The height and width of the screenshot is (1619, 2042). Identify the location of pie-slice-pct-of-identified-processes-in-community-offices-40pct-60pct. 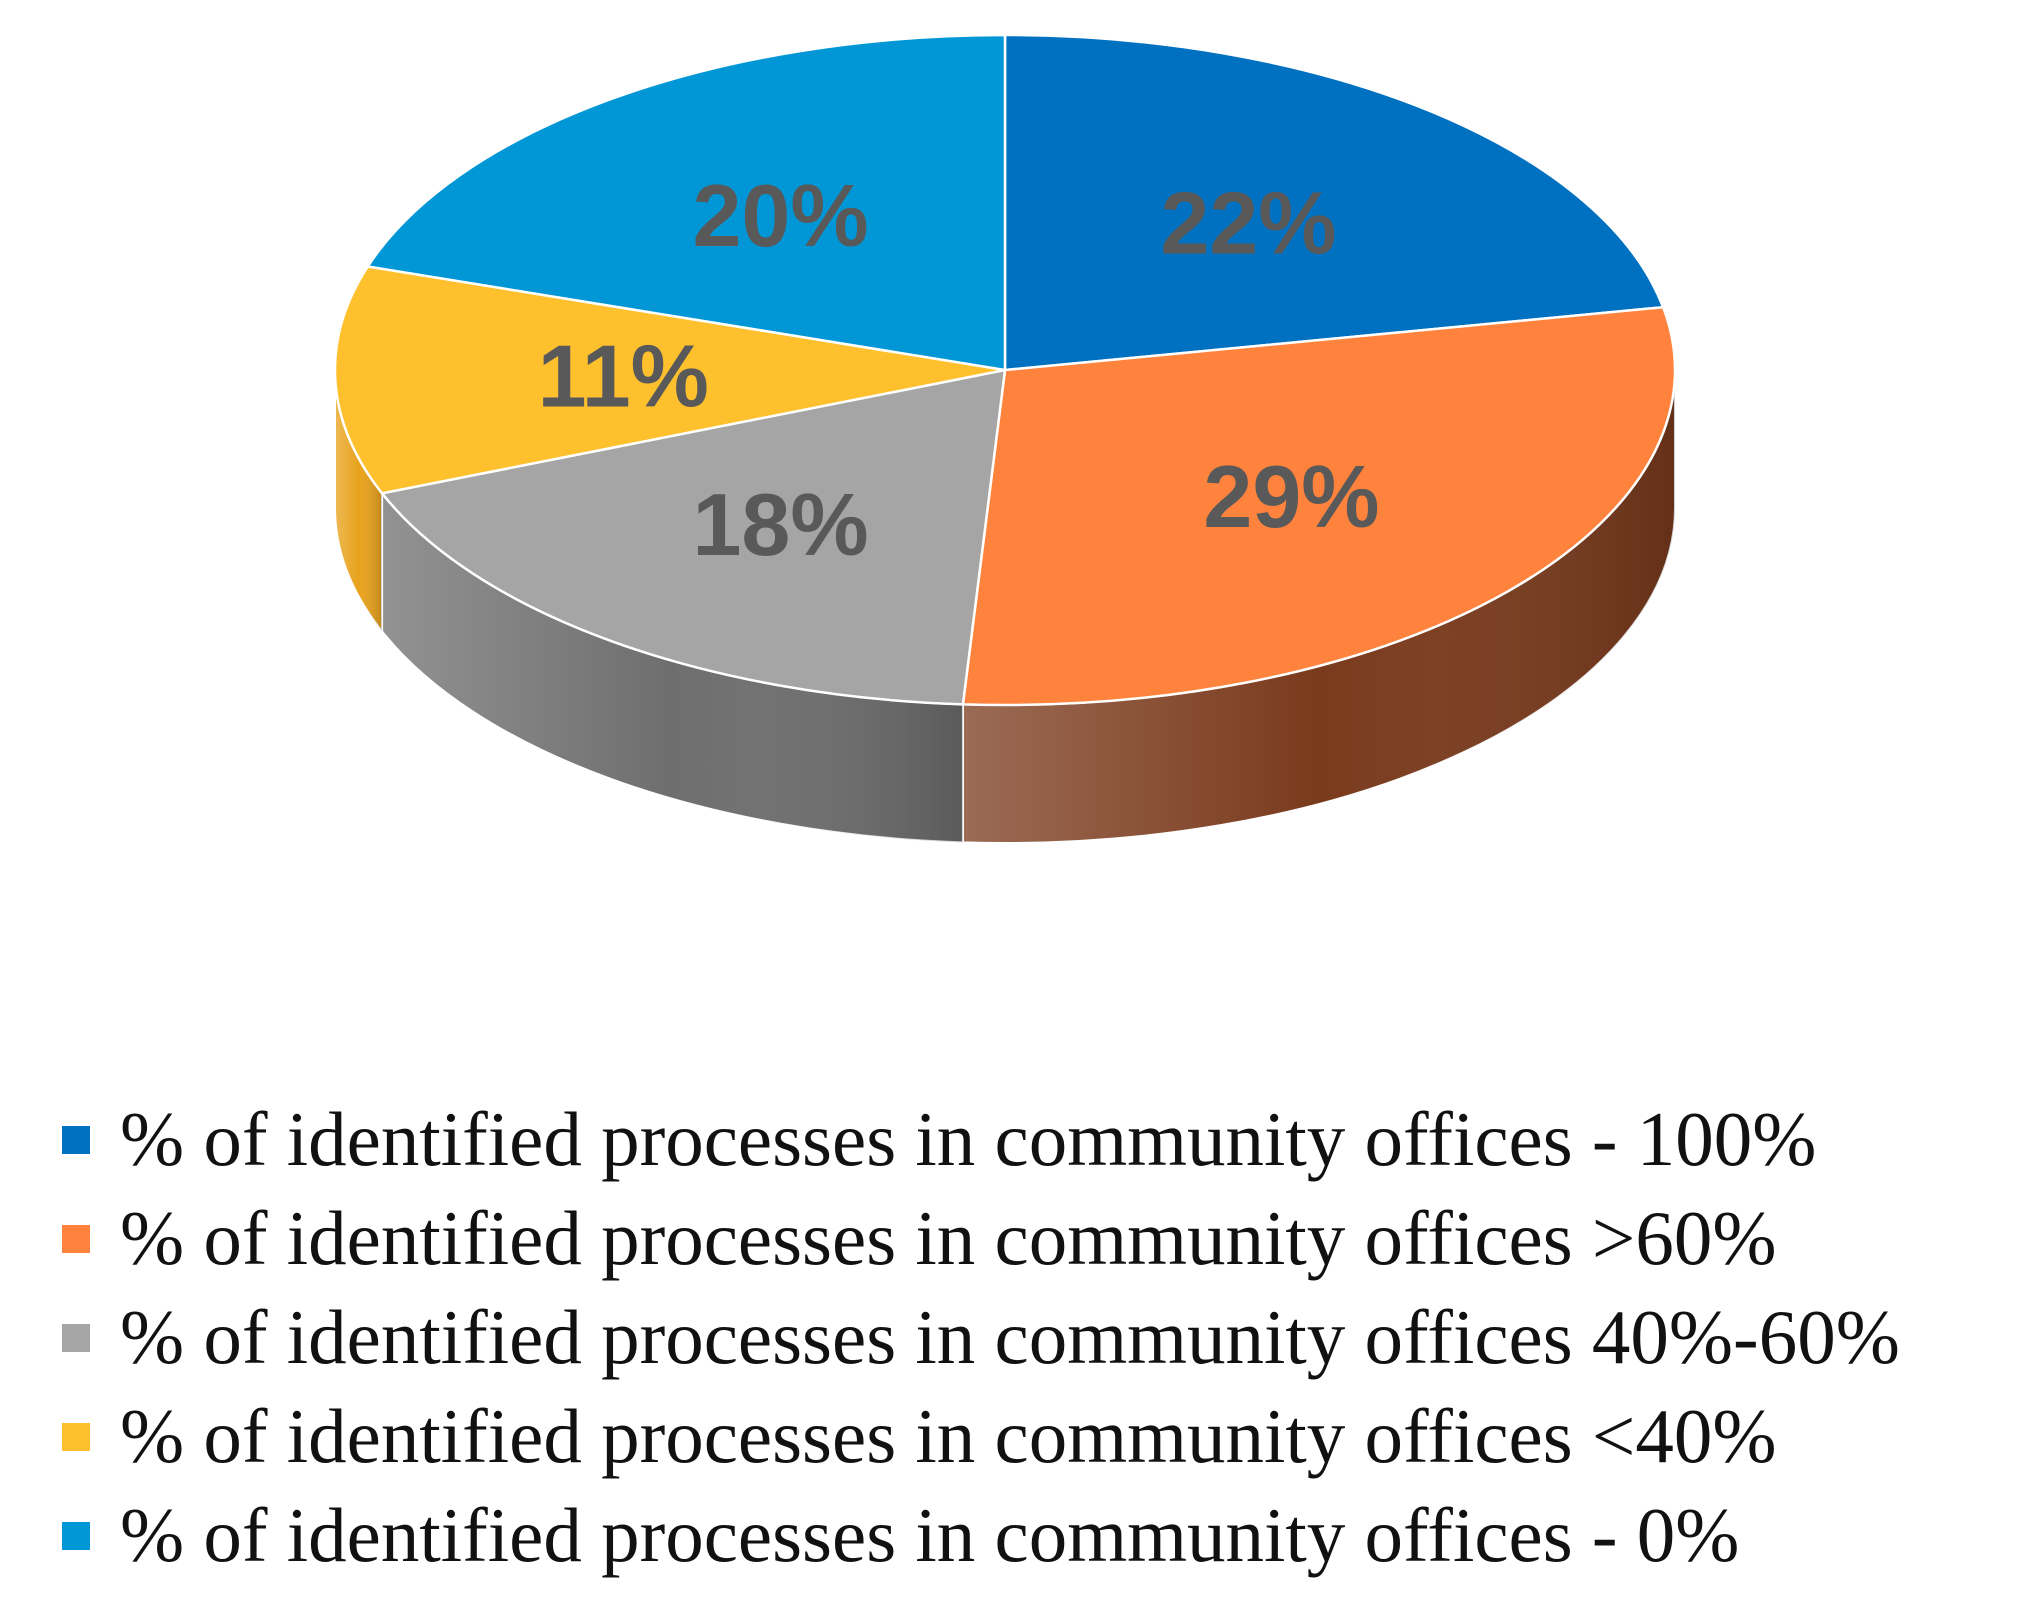
(693, 537).